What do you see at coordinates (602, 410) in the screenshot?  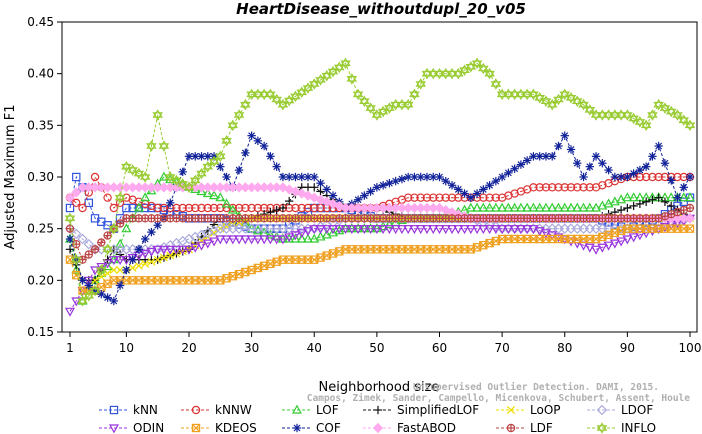 I see `legend-marker-ldof` at bounding box center [602, 410].